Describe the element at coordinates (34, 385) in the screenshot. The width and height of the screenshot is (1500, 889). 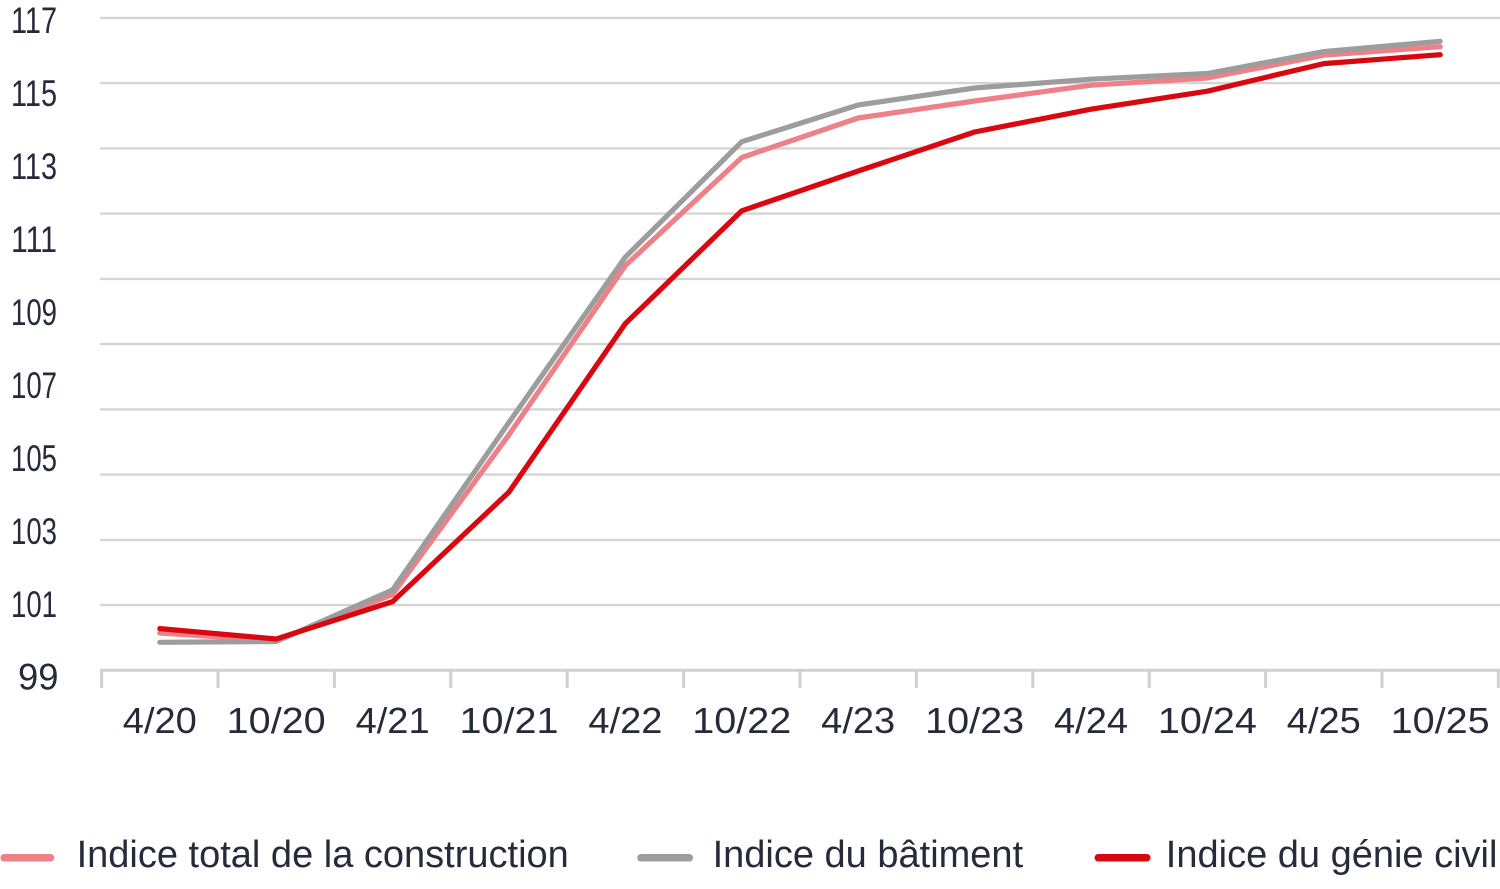
I see `svg-text: 107` at that location.